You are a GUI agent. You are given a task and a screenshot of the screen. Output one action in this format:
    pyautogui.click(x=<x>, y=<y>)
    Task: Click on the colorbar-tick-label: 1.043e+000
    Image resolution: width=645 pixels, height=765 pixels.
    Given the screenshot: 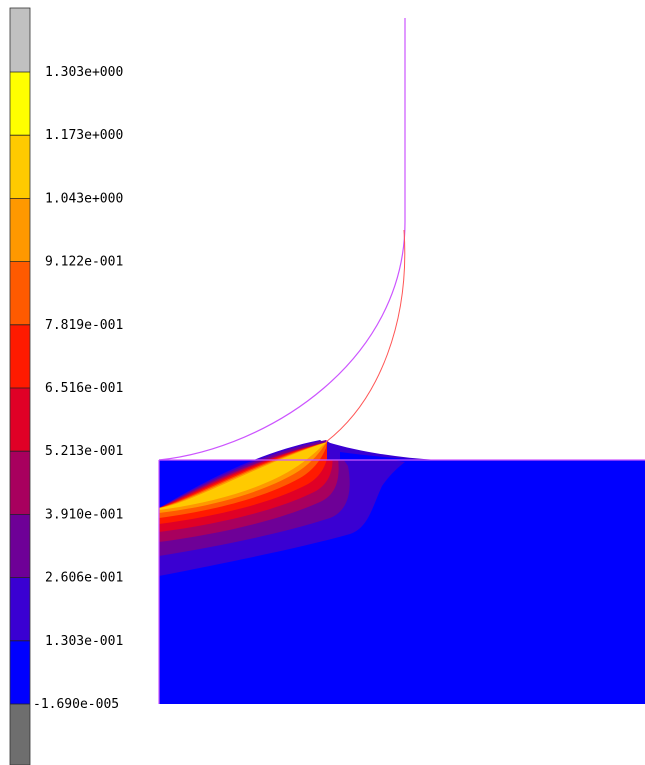 What is the action you would take?
    pyautogui.click(x=84, y=198)
    